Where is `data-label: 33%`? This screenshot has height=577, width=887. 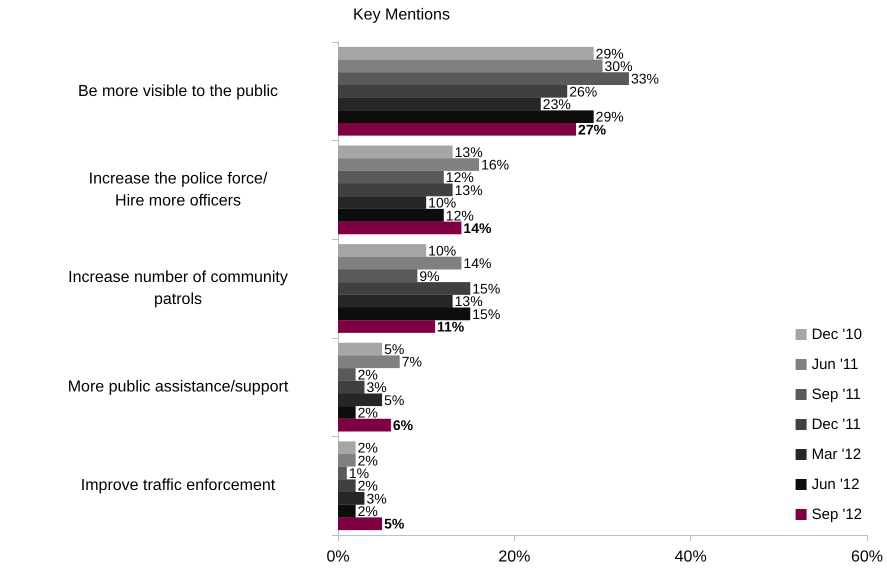
data-label: 33% is located at coordinates (644, 78).